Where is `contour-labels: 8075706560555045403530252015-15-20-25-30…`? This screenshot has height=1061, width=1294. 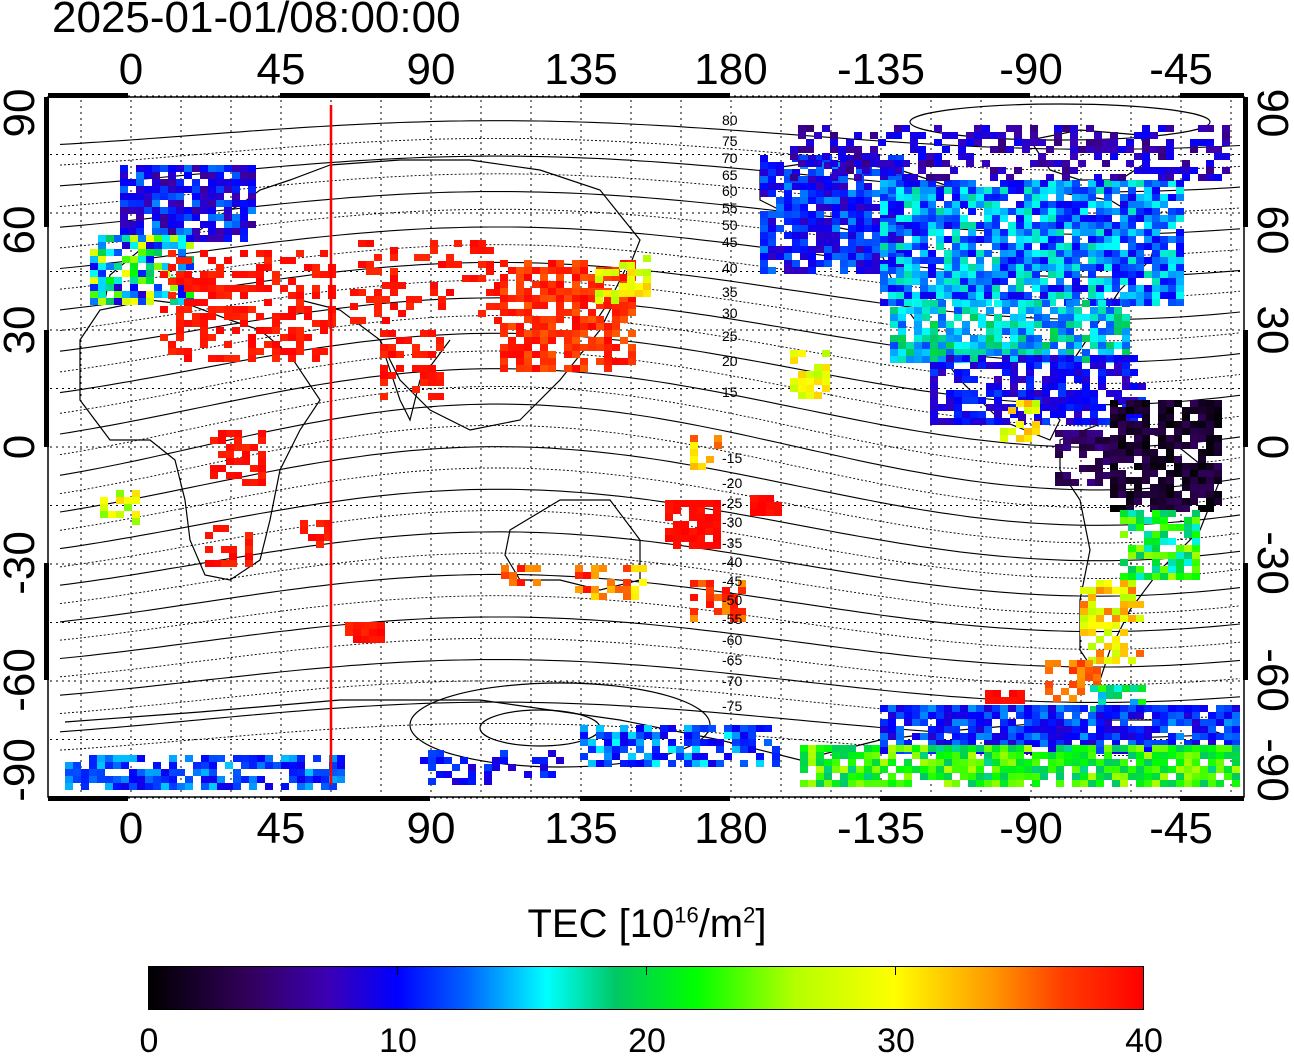 contour-labels: 8075706560555045403530252015-15-20-25-30… is located at coordinates (732, 413).